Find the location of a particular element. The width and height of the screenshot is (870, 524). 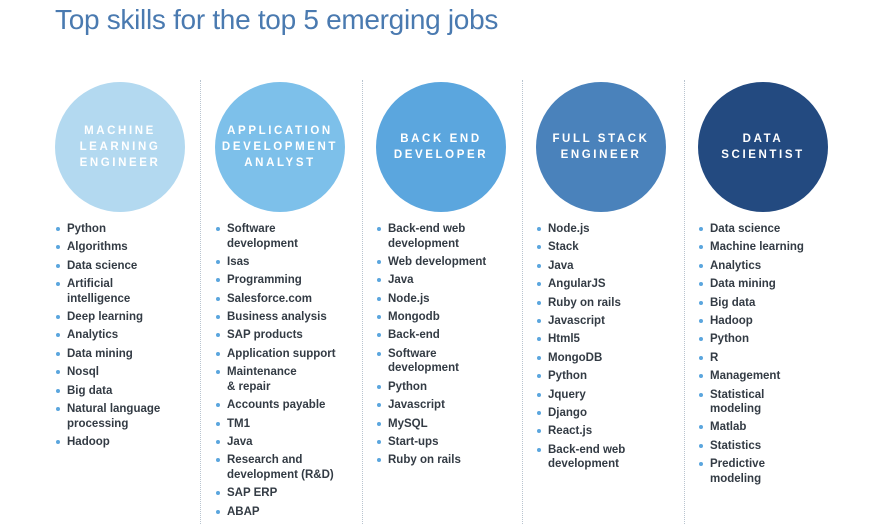

skill-item: Machine learning is located at coordinates (778, 247).